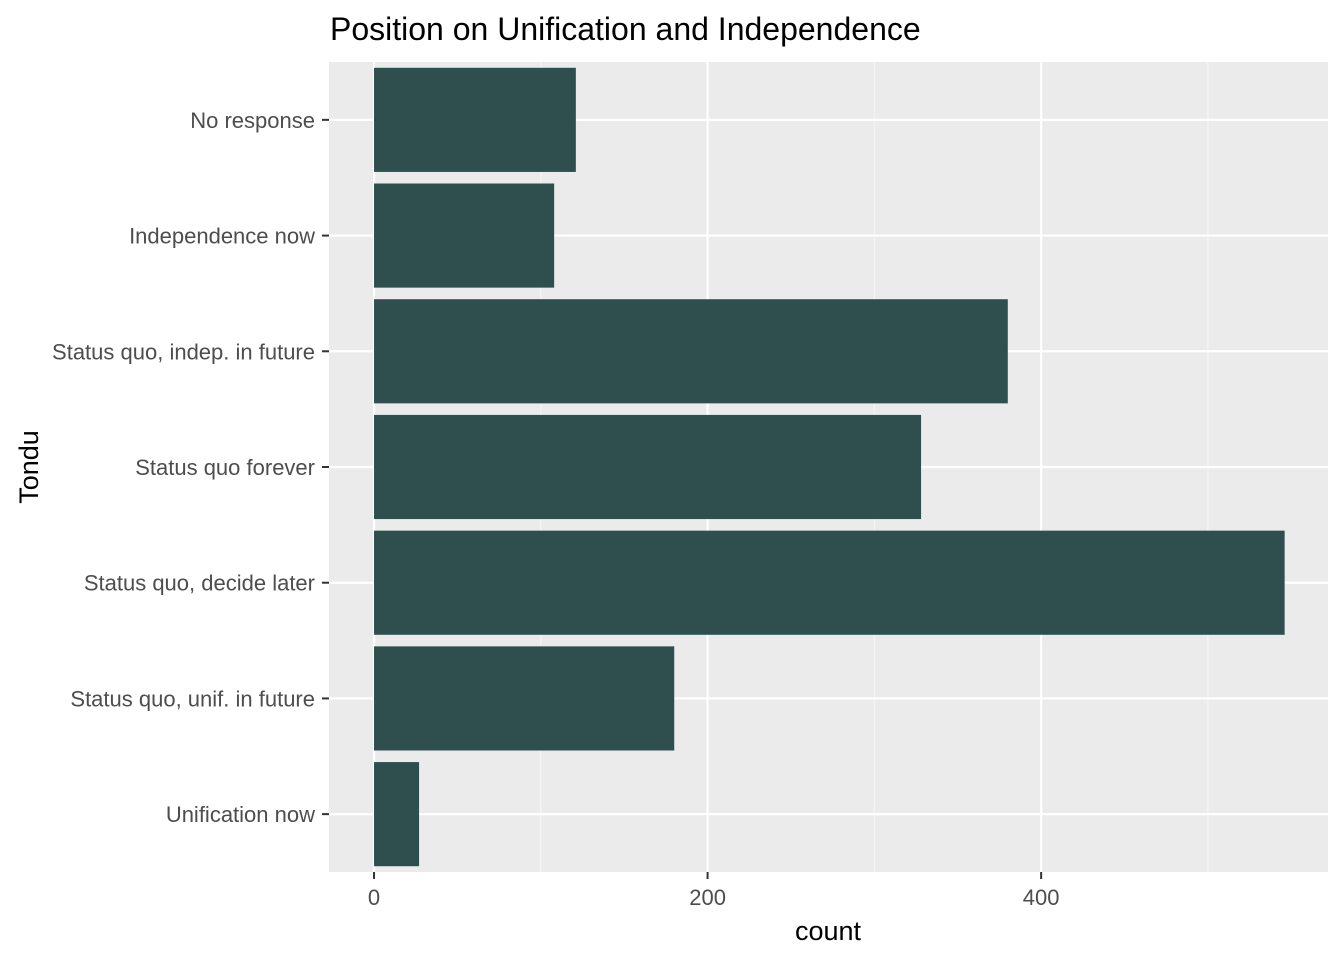  I want to click on y-tick-label-0: No response, so click(252, 120).